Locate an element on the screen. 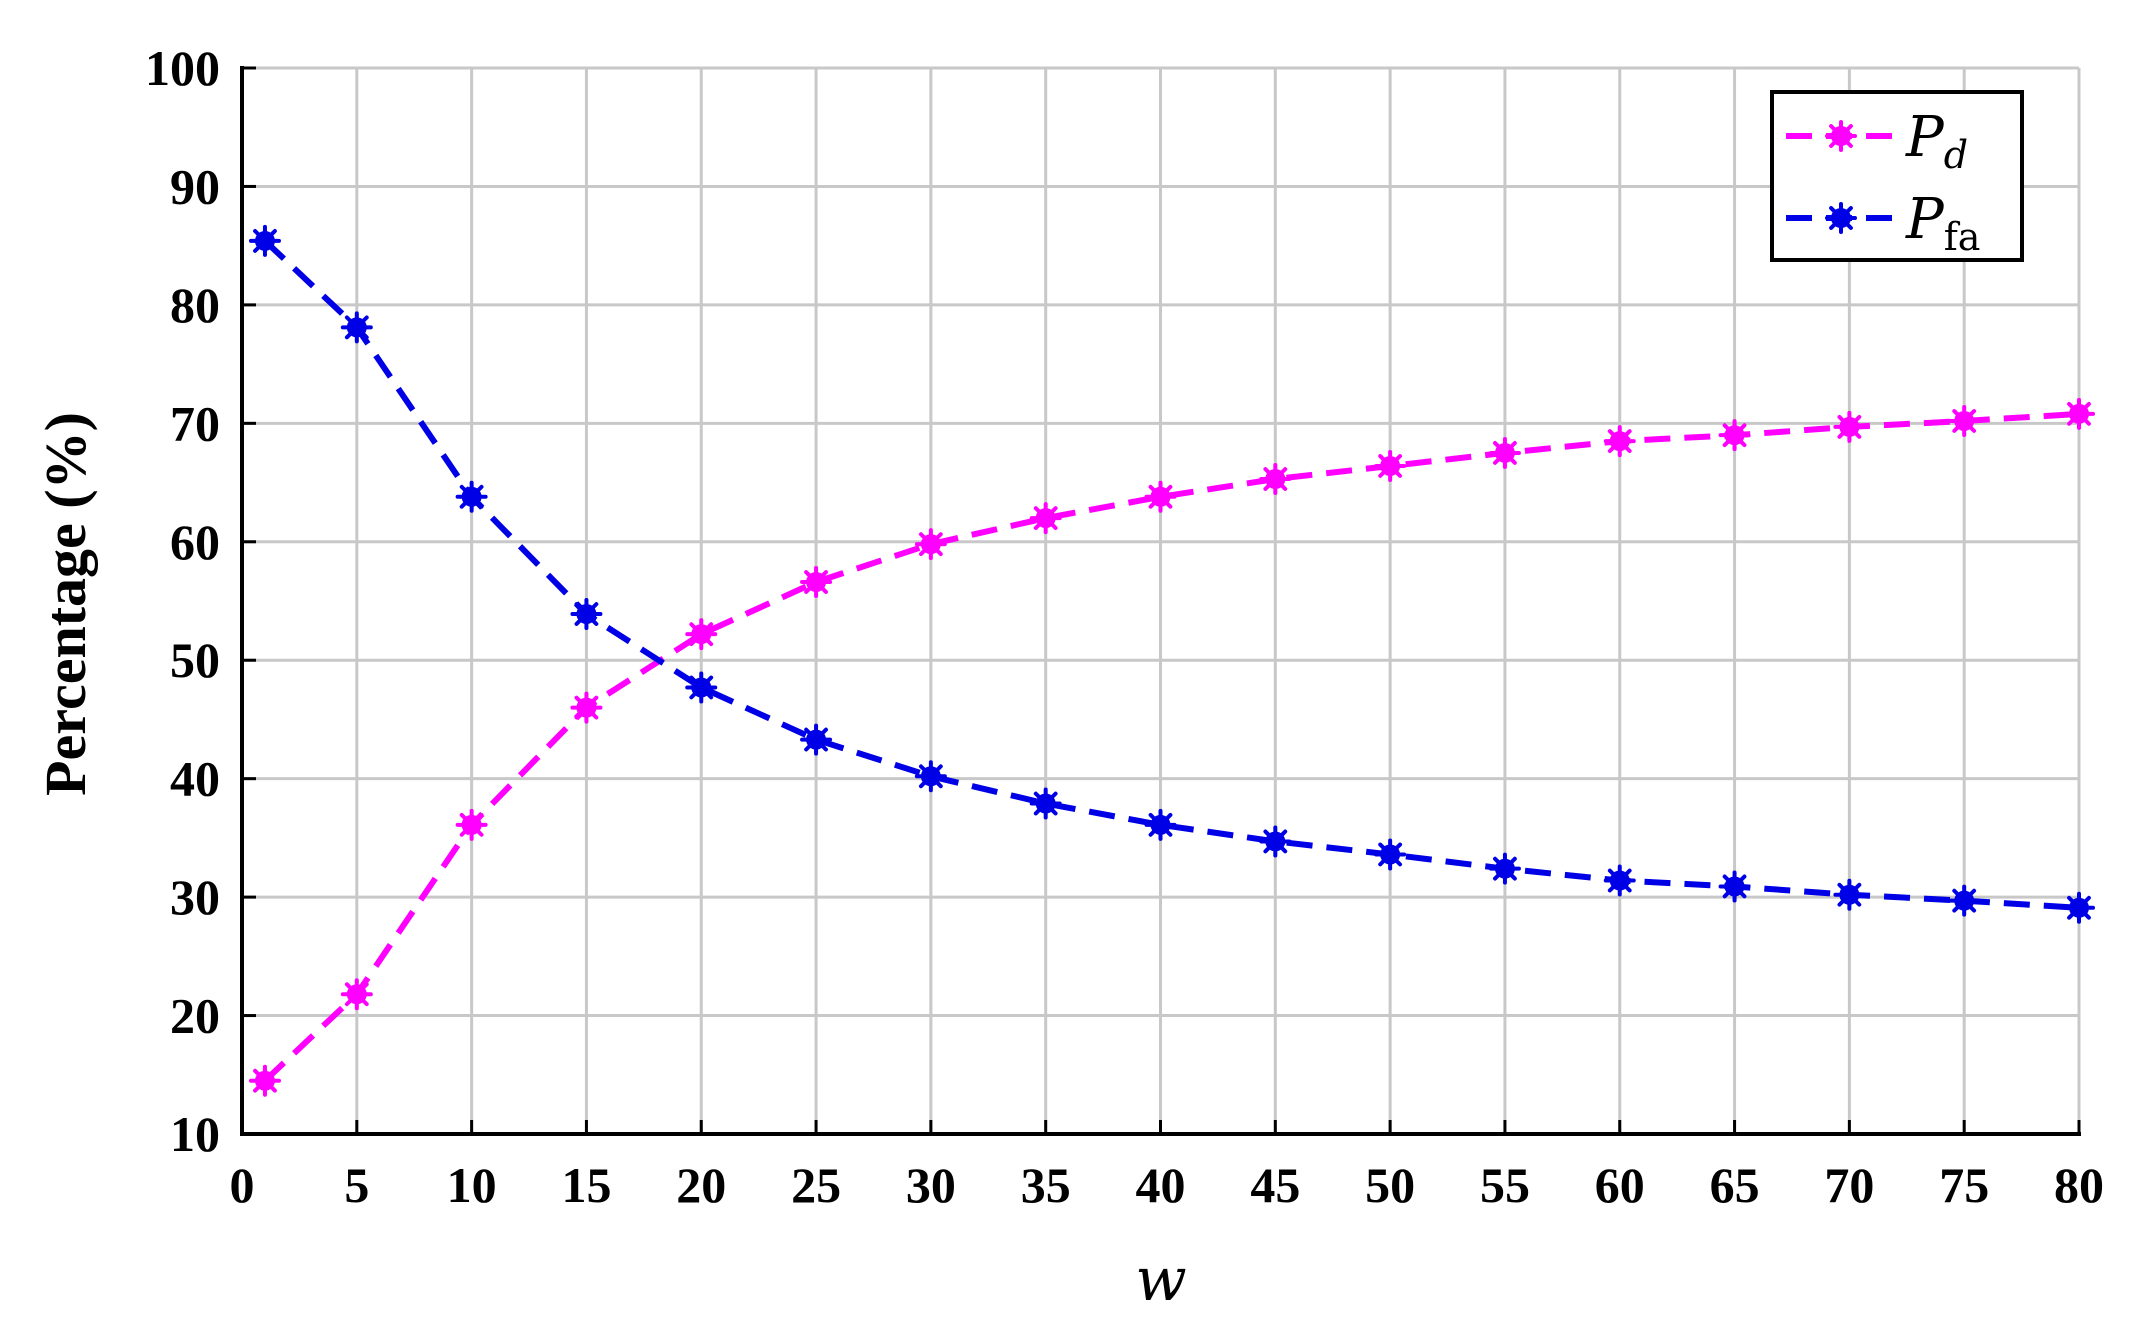 Image resolution: width=2131 pixels, height=1321 pixels. x-tick-label-11: 55 is located at coordinates (1505, 1185).